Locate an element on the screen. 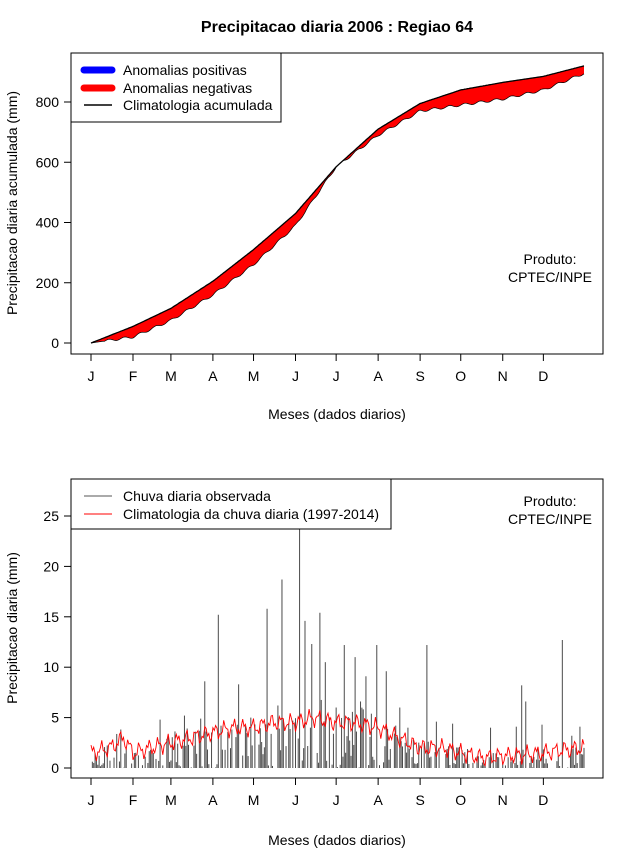  y-axis-label: Precipitacao diaria (mm) is located at coordinates (12, 628).